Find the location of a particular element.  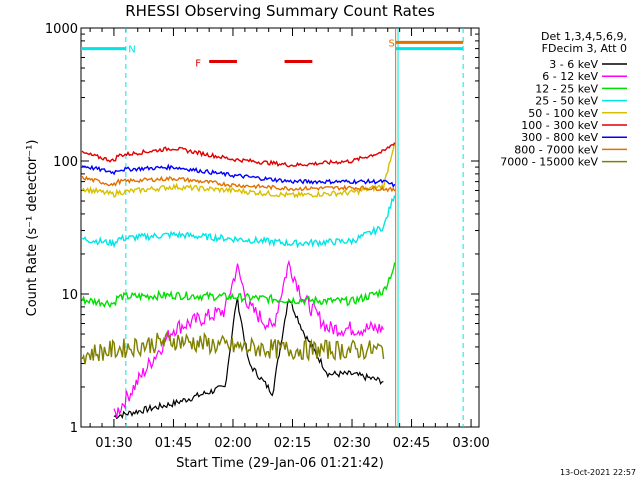

x-tick-label: 03:00 is located at coordinates (470, 443).